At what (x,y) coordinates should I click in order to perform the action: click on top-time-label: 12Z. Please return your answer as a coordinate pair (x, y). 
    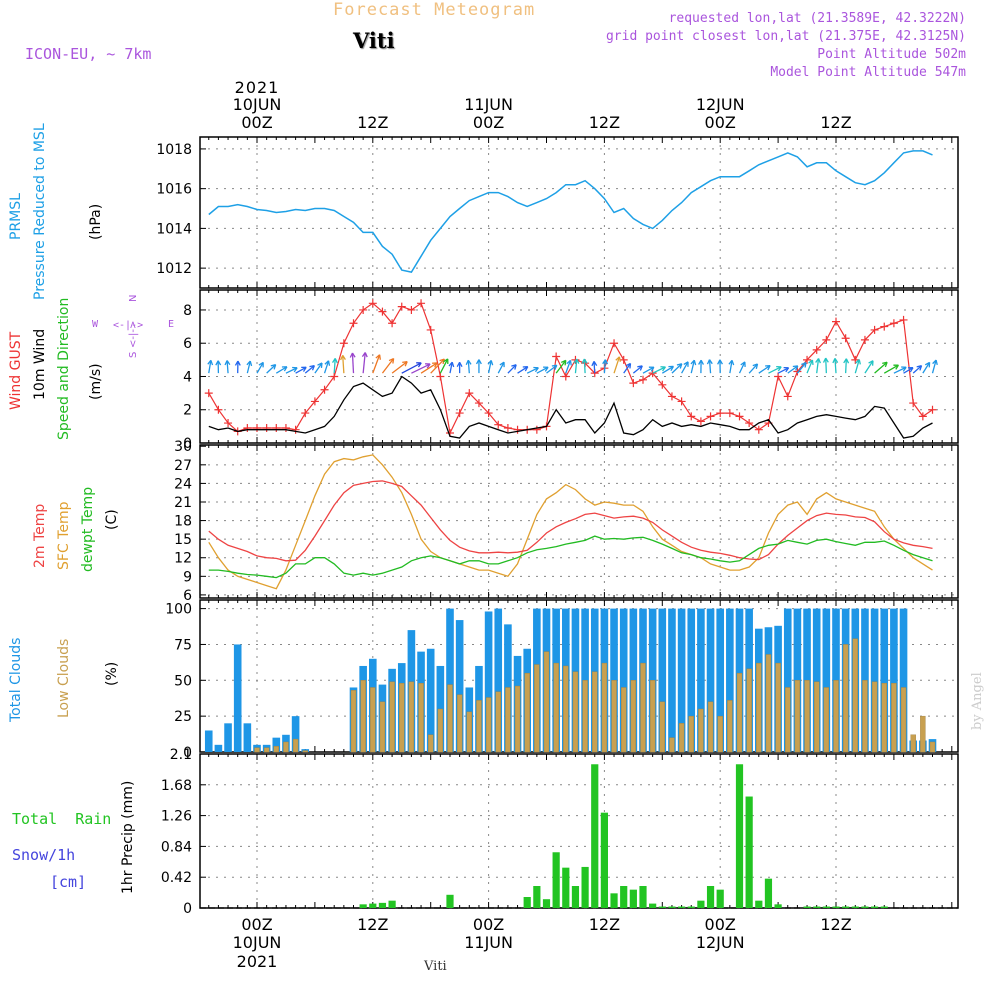
    Looking at the image, I should click on (604, 122).